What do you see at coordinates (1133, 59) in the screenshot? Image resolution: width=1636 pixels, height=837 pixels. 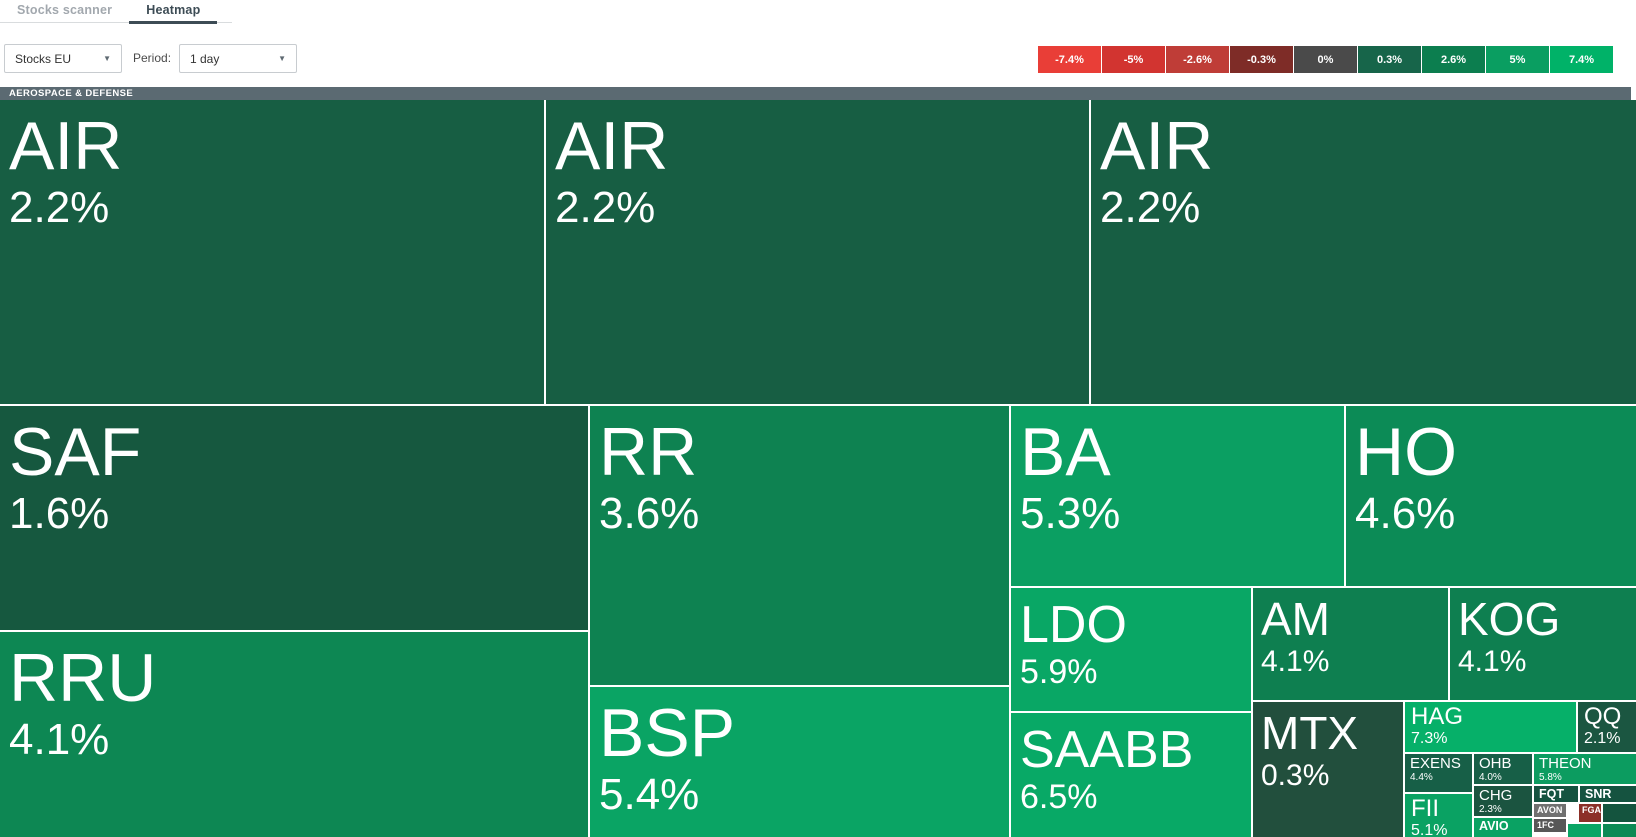 I see `legend-swatch--5pct: -5%` at bounding box center [1133, 59].